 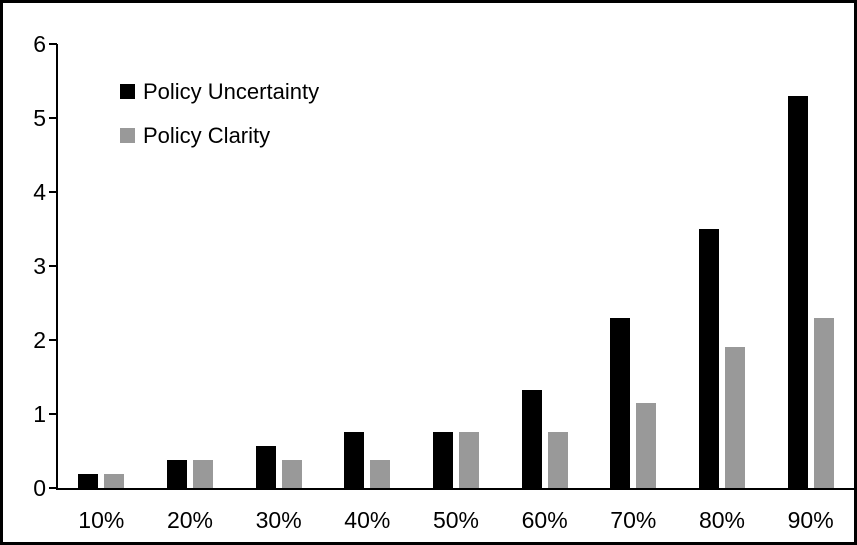 What do you see at coordinates (443, 460) in the screenshot?
I see `bar-uncertainty-50%` at bounding box center [443, 460].